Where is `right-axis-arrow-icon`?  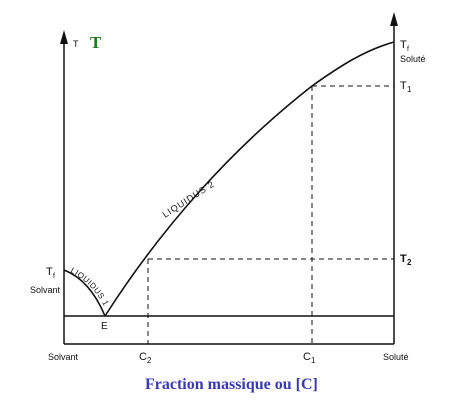
right-axis-arrow-icon is located at coordinates (394, 19).